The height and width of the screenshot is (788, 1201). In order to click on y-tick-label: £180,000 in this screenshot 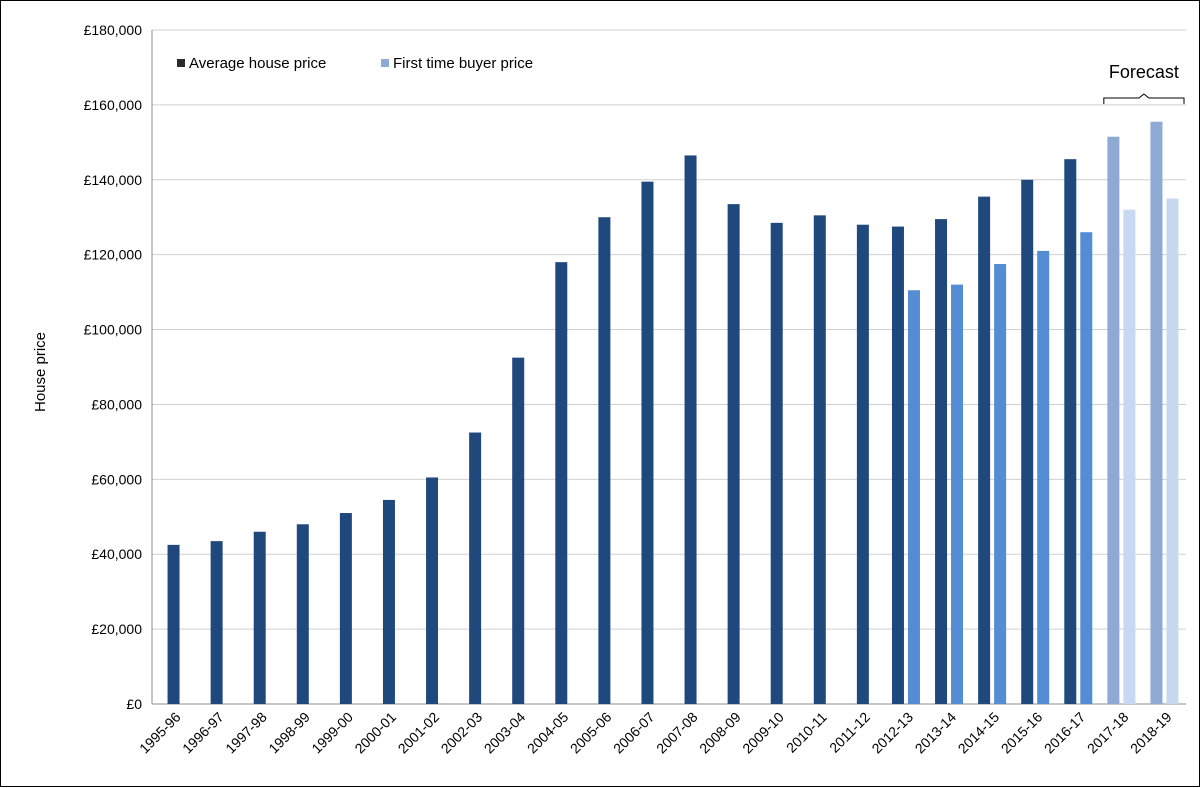, I will do `click(113, 30)`.